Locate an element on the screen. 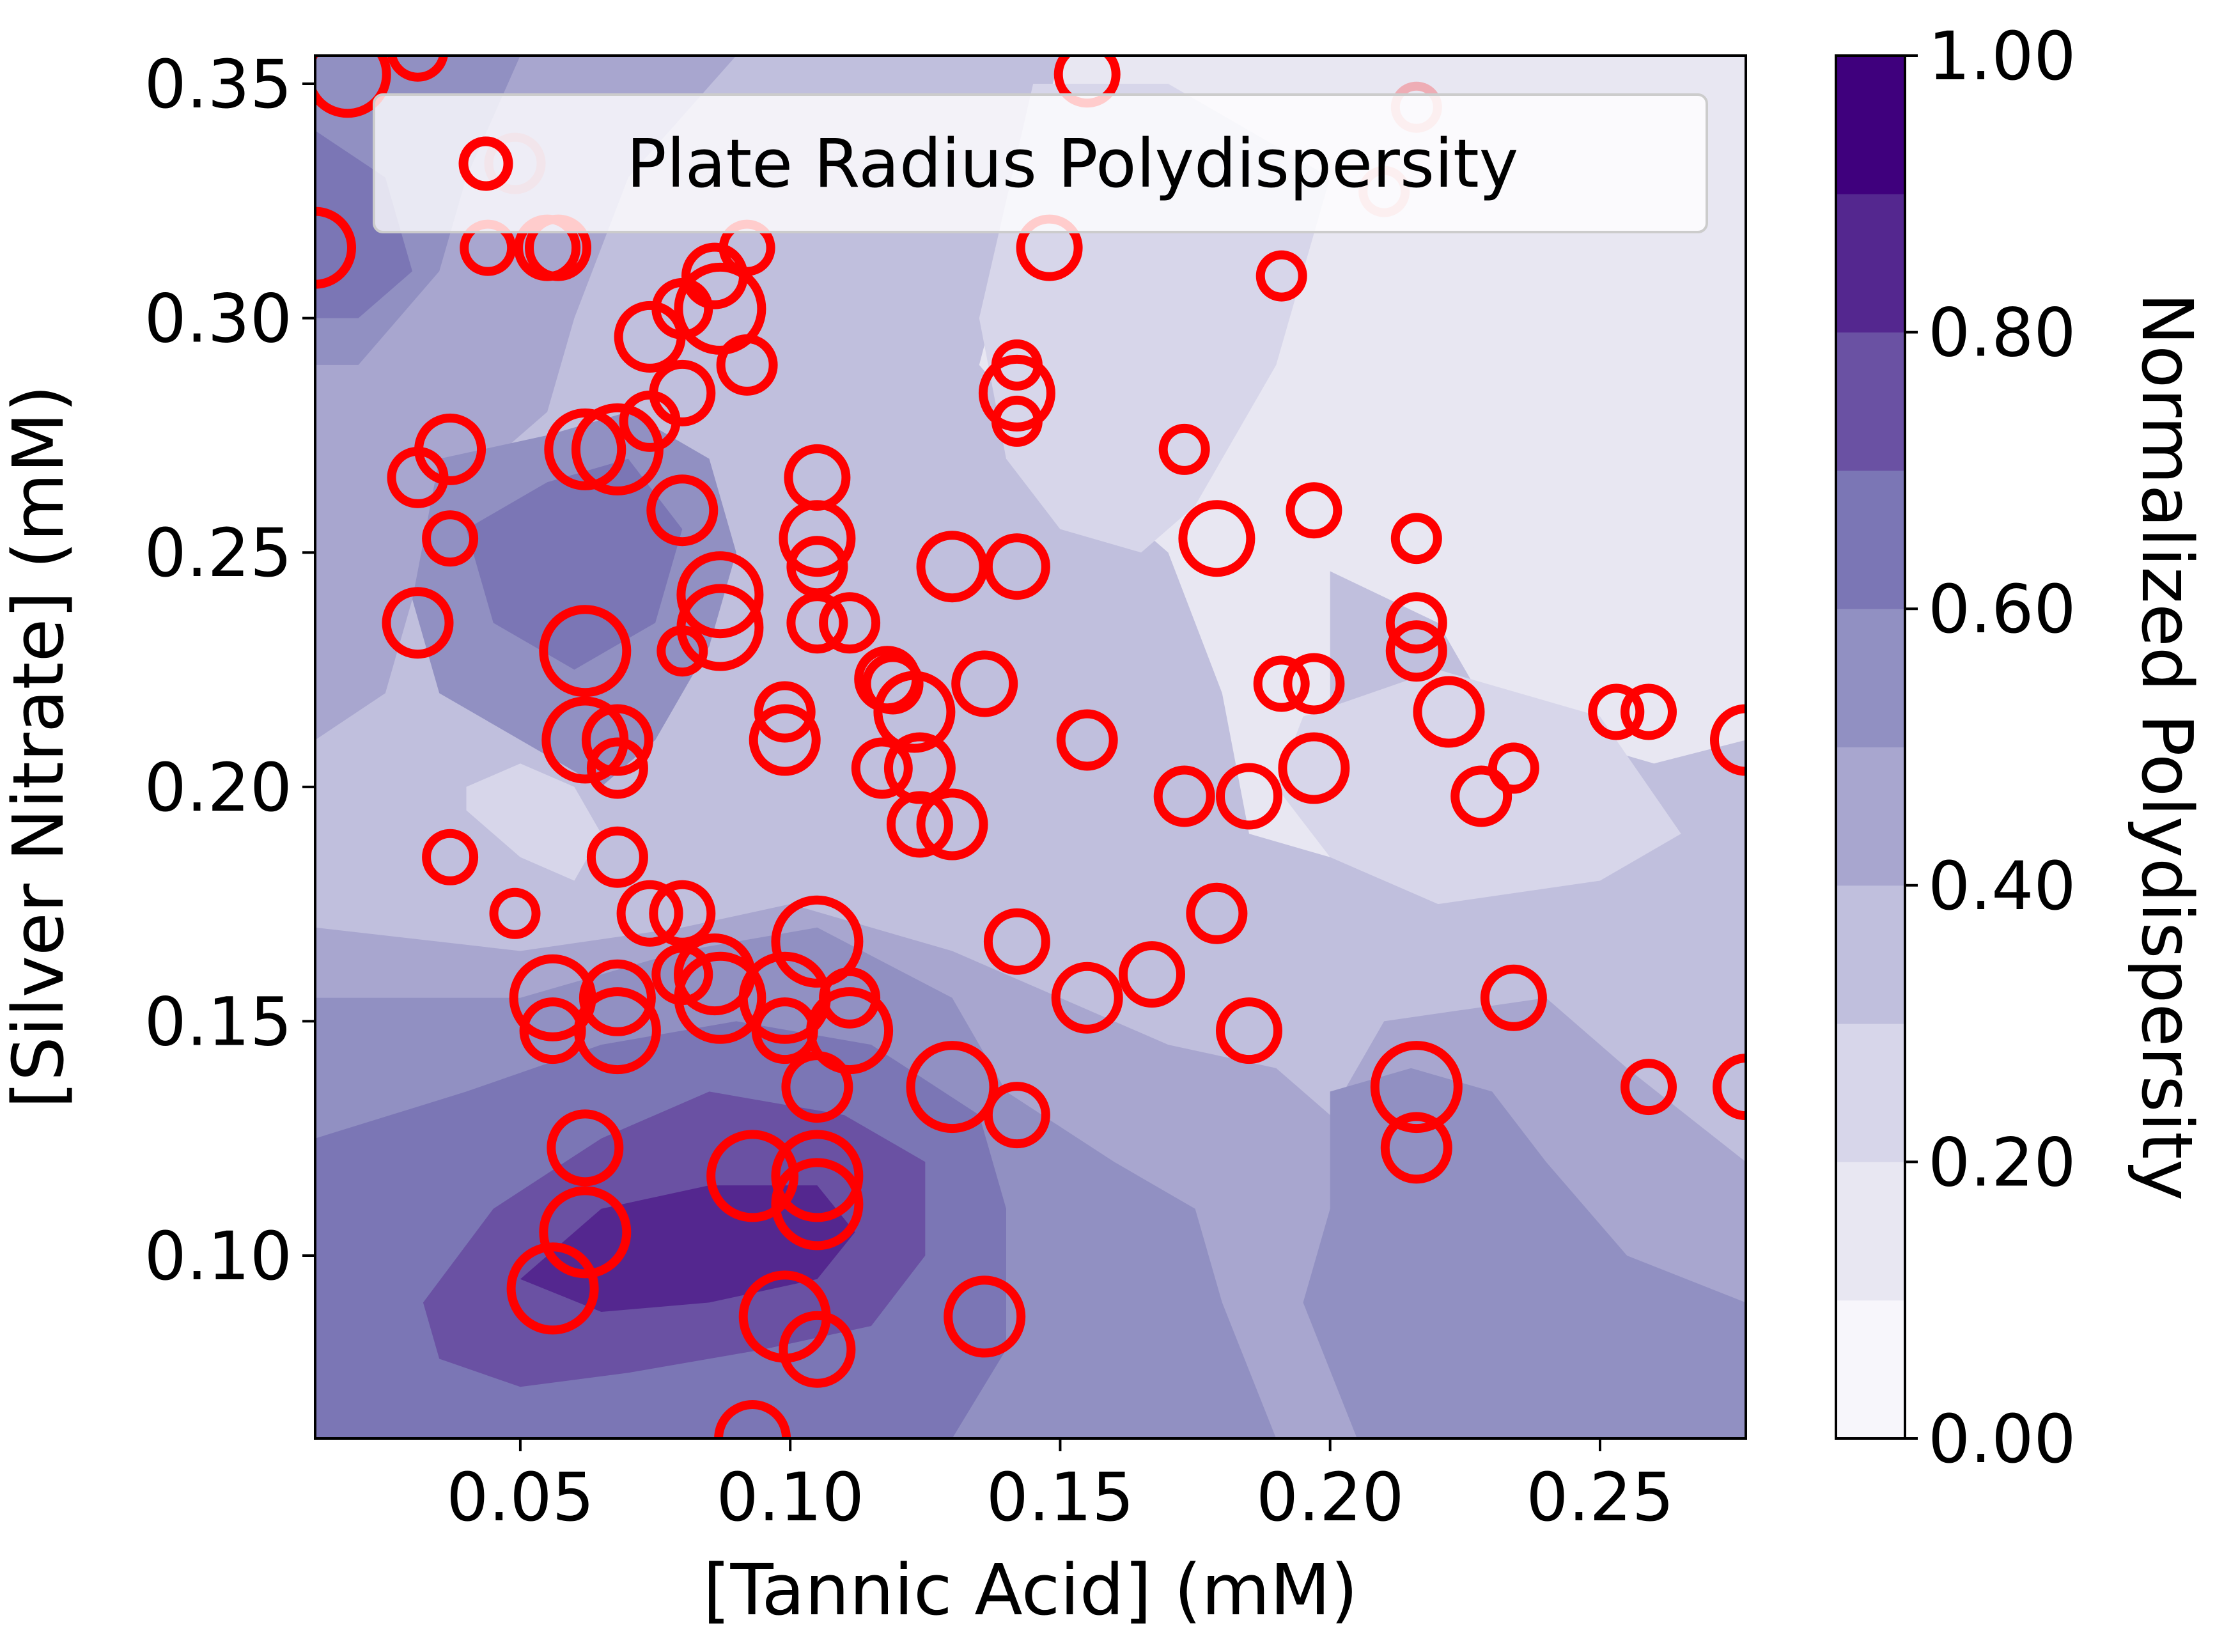 This screenshot has height=1652, width=2231. colorbar is located at coordinates (1871, 747).